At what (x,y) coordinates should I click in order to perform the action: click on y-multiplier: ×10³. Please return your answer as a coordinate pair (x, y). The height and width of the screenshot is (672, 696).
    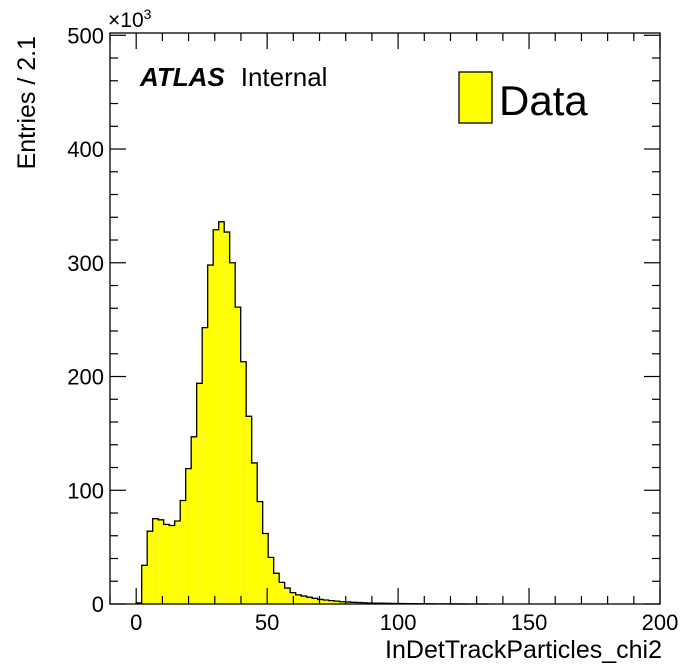
    Looking at the image, I should click on (130, 19).